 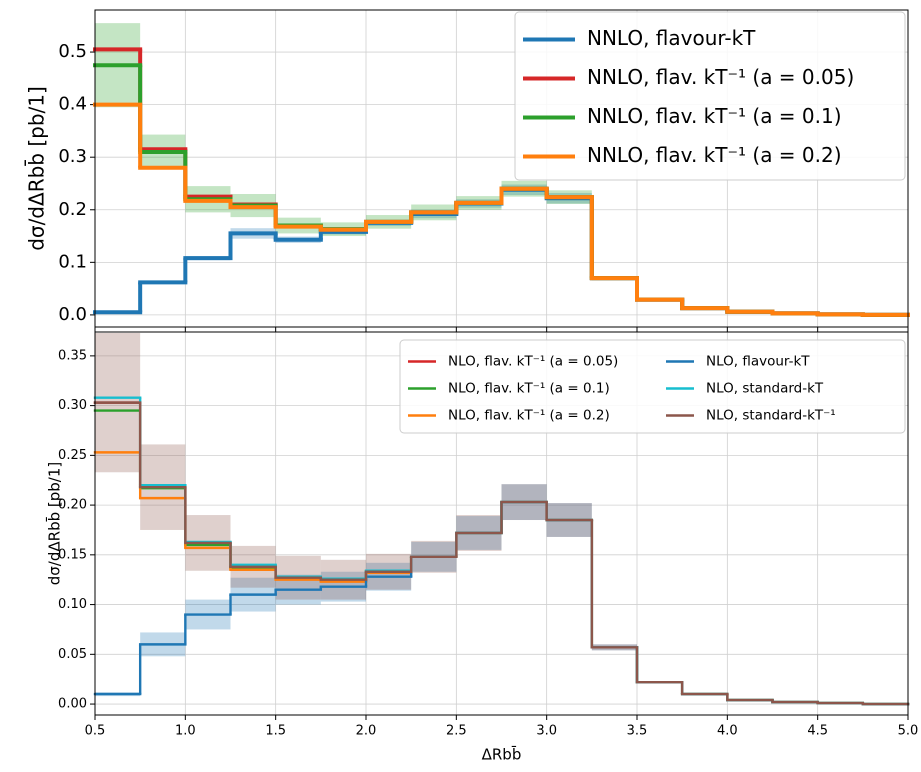 What do you see at coordinates (72, 455) in the screenshot?
I see `y-tick-label: 0.25` at bounding box center [72, 455].